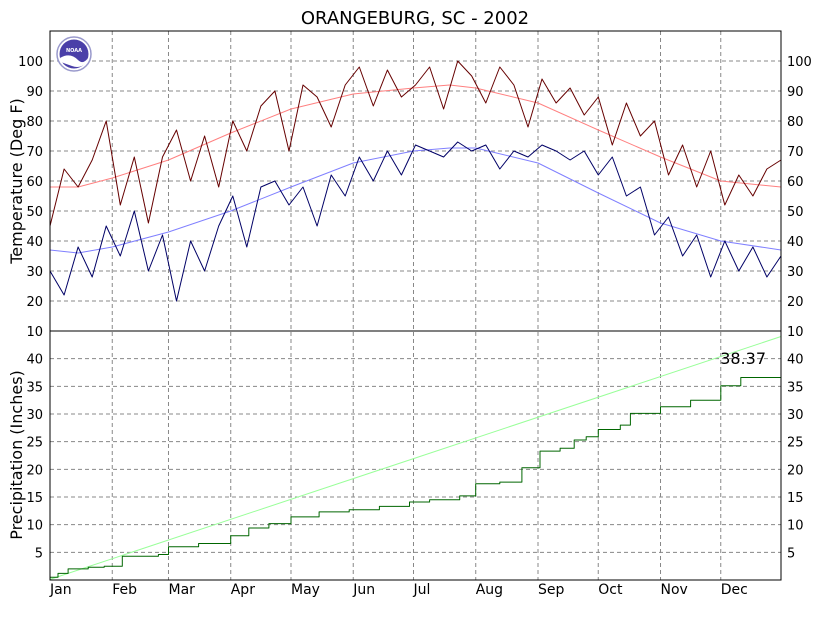 Image resolution: width=830 pixels, height=624 pixels. Describe the element at coordinates (795, 526) in the screenshot. I see `precipitation-tick-label-right: 10` at that location.